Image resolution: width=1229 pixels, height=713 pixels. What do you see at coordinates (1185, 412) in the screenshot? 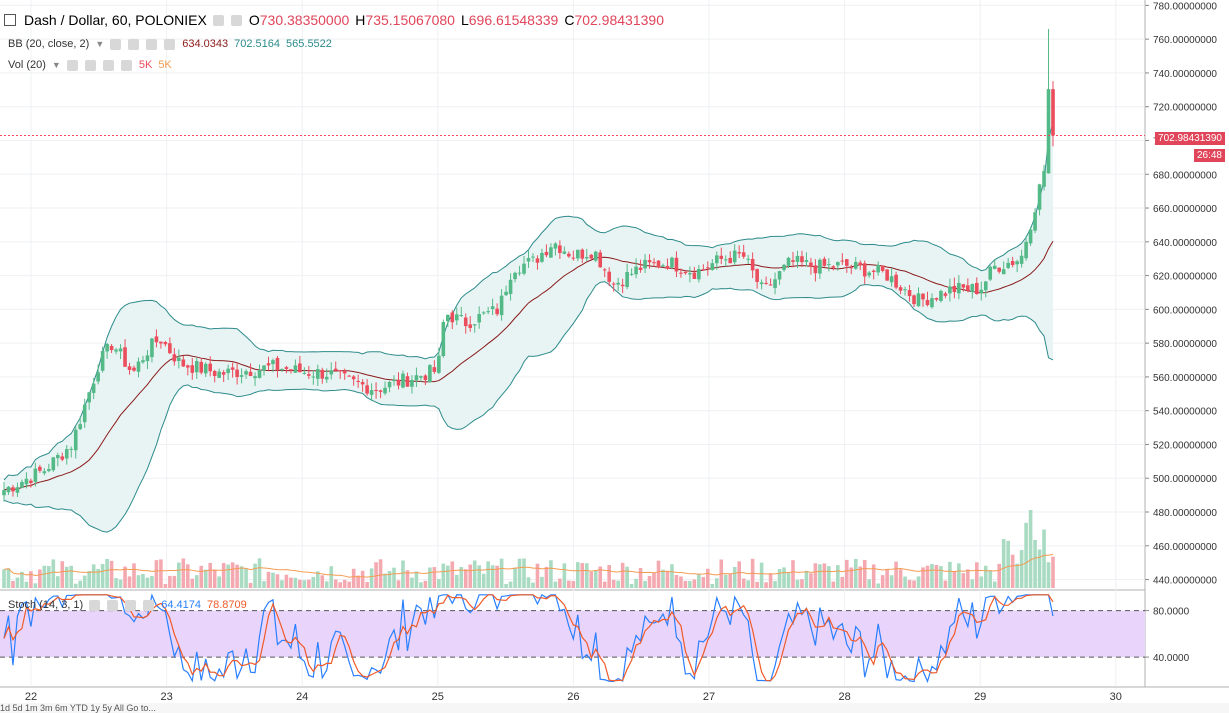
I see `price-tick-label: 540.00000000` at bounding box center [1185, 412].